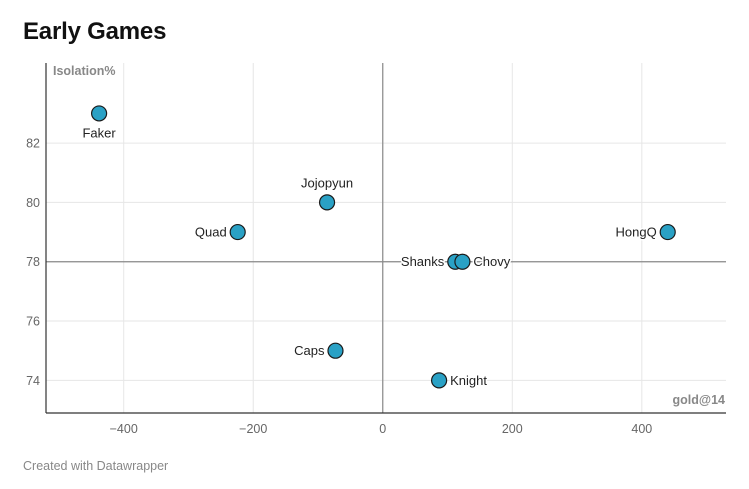 This screenshot has height=489, width=749. What do you see at coordinates (423, 261) in the screenshot?
I see `point-label-shanks: Shanks` at bounding box center [423, 261].